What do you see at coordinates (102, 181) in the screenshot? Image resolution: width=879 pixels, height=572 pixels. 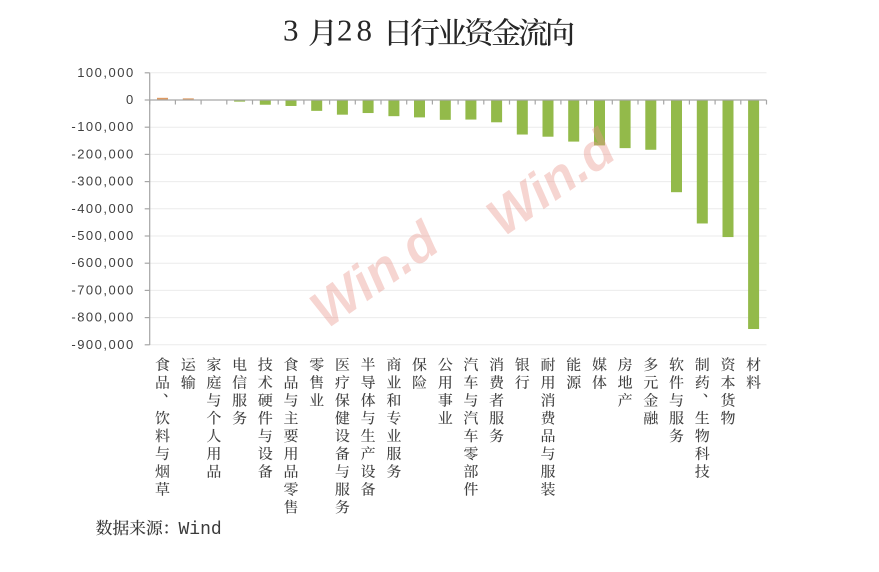 I see `svg-text: -300,000` at bounding box center [102, 181].